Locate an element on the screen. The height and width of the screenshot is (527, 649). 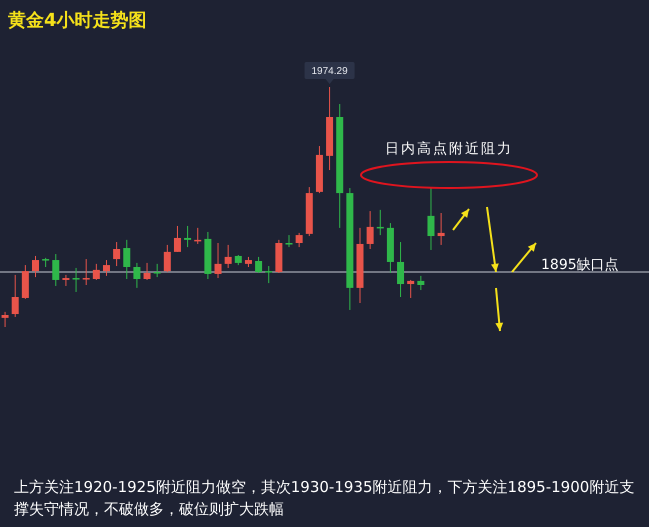
ref-line-label: 1895缺口点 is located at coordinates (580, 265).